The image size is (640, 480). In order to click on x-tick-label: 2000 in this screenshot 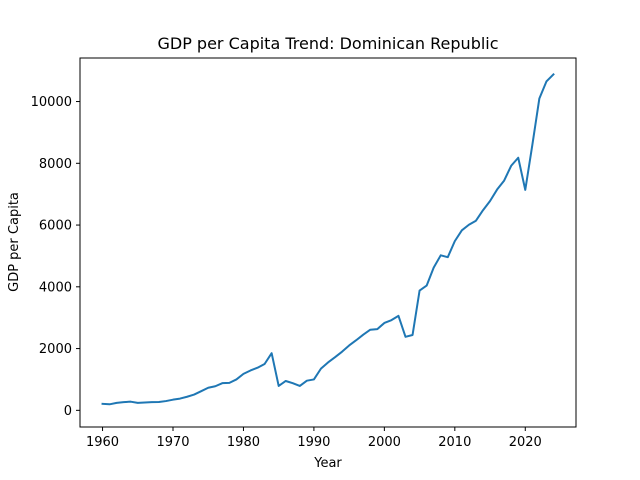, I will do `click(384, 442)`.